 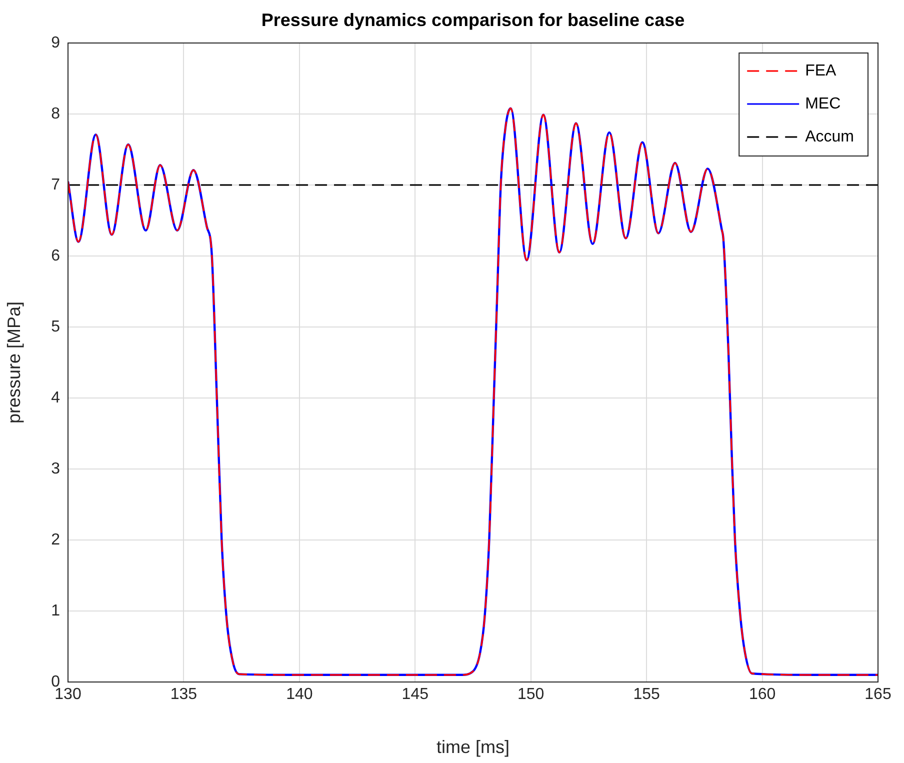 What do you see at coordinates (821, 71) in the screenshot?
I see `legend-label: FEA` at bounding box center [821, 71].